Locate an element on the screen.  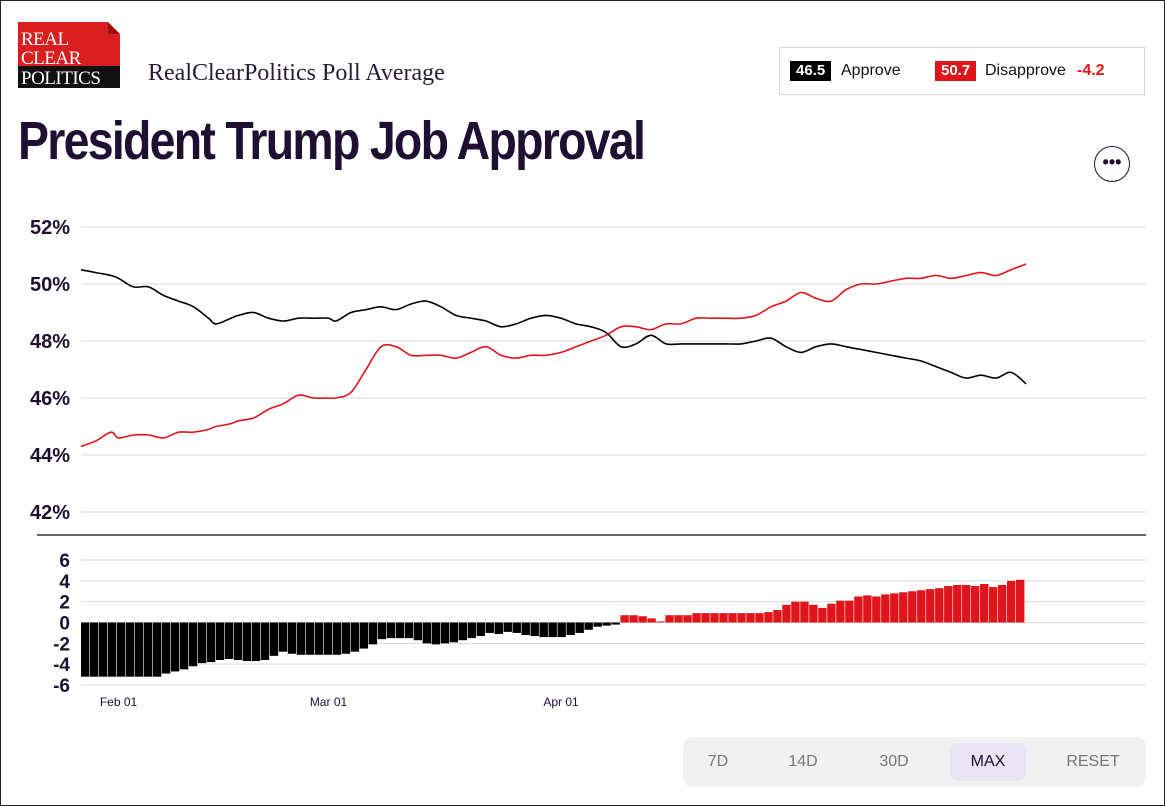
range-selector: 7D 14D 30D MAX RESET is located at coordinates (914, 762).